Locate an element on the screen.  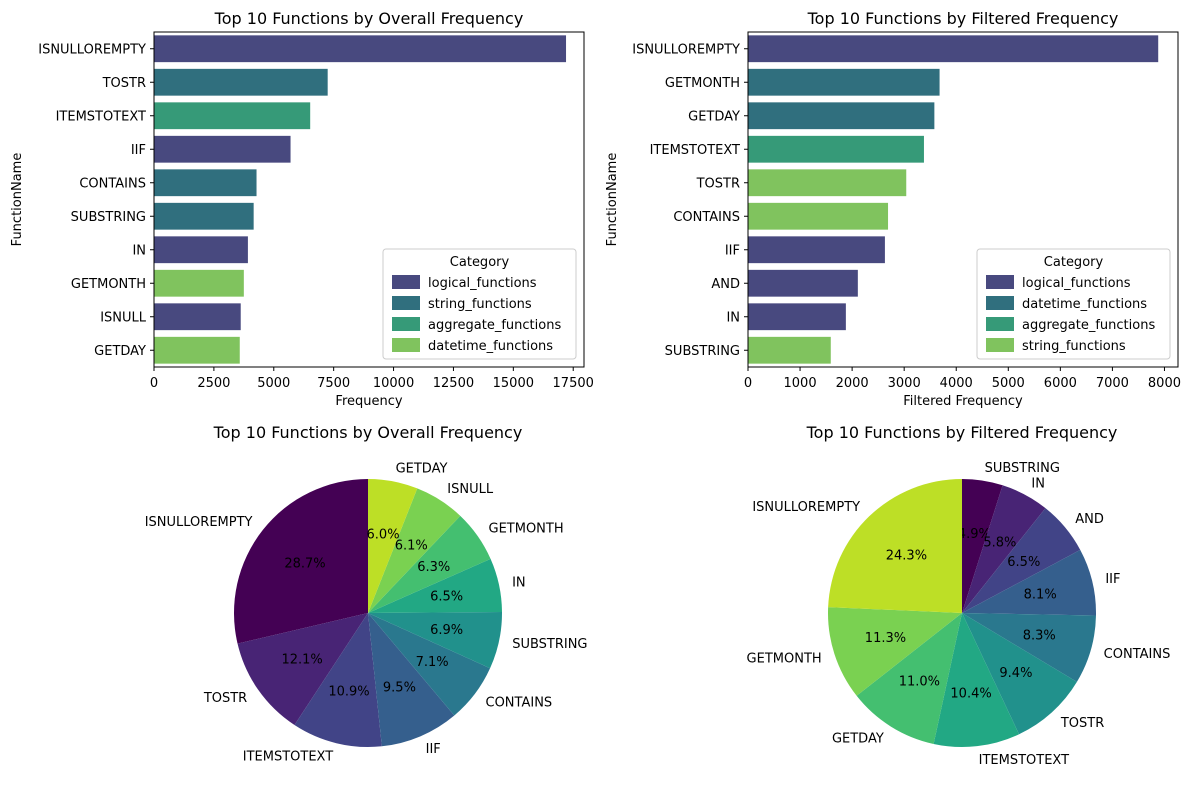
legend-box is located at coordinates (479, 304).